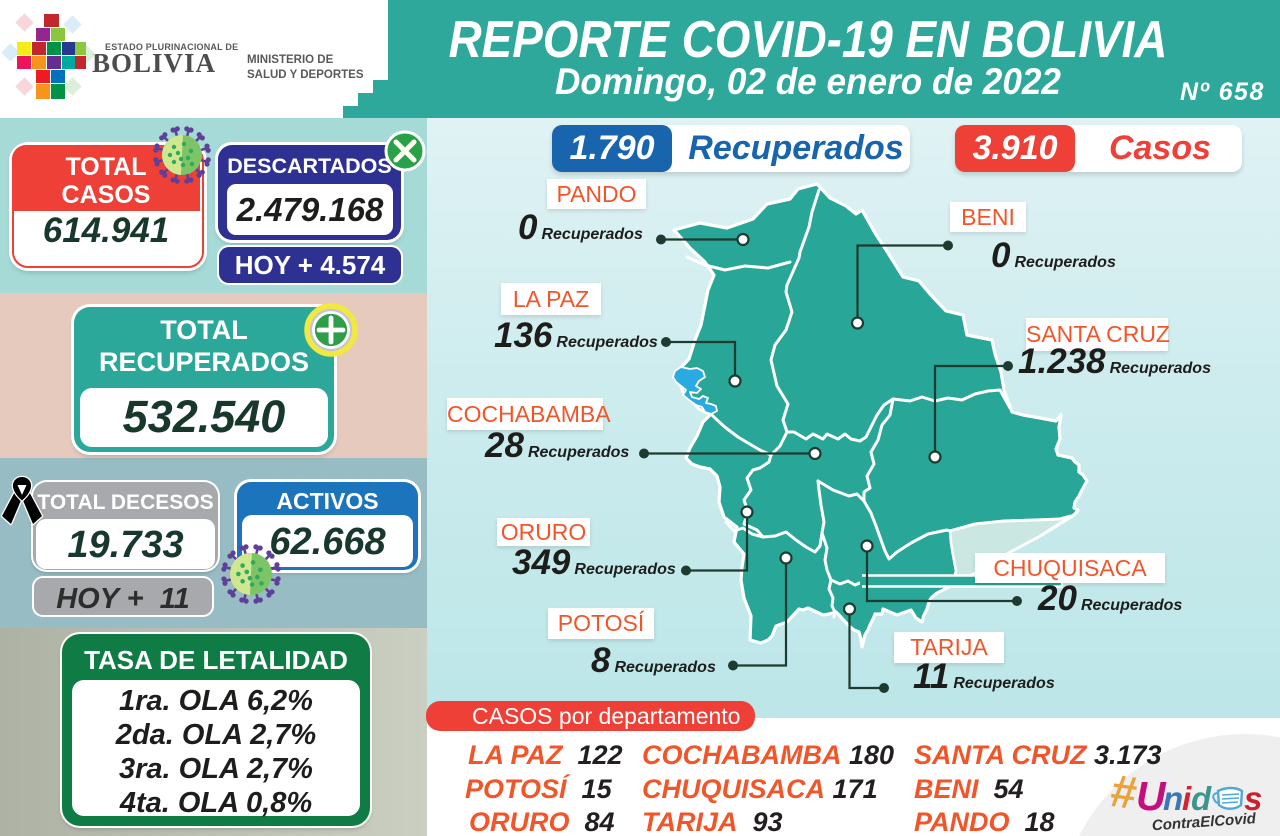 The height and width of the screenshot is (836, 1280). Describe the element at coordinates (1187, 798) in the screenshot. I see `svg-text: i` at that location.